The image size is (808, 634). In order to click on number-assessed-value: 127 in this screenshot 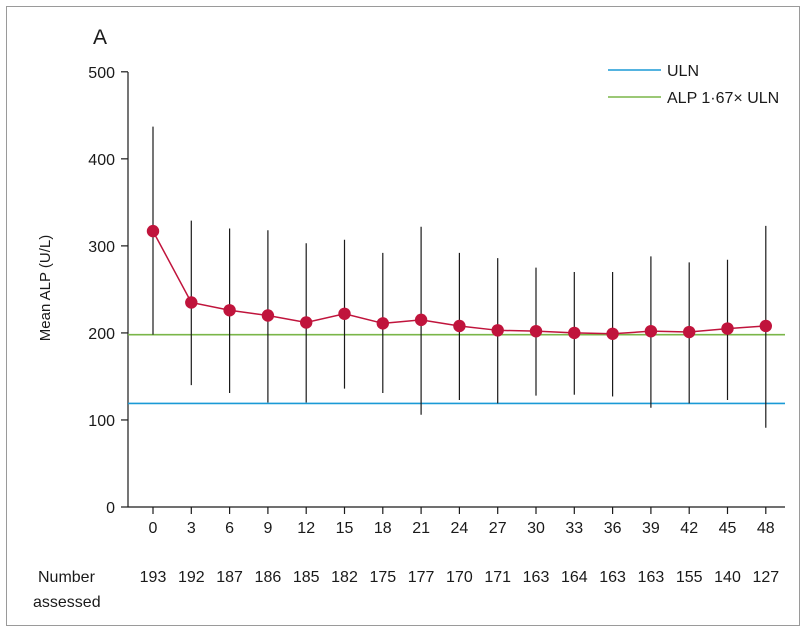, I will do `click(765, 577)`.